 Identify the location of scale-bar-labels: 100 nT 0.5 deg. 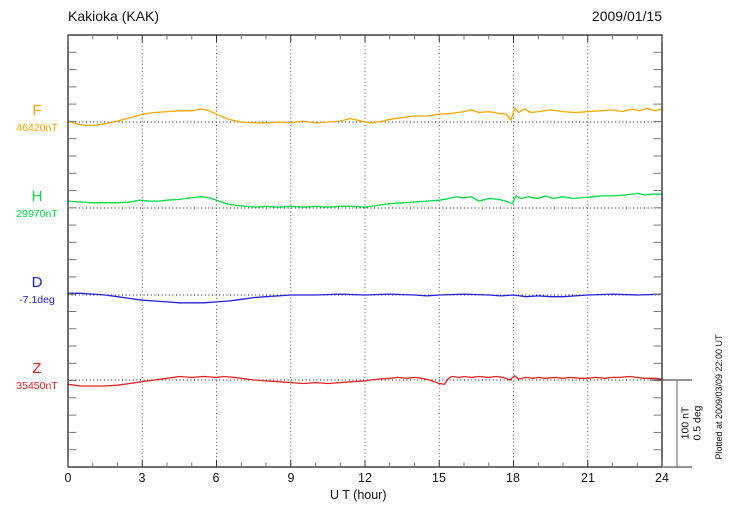
(691, 423).